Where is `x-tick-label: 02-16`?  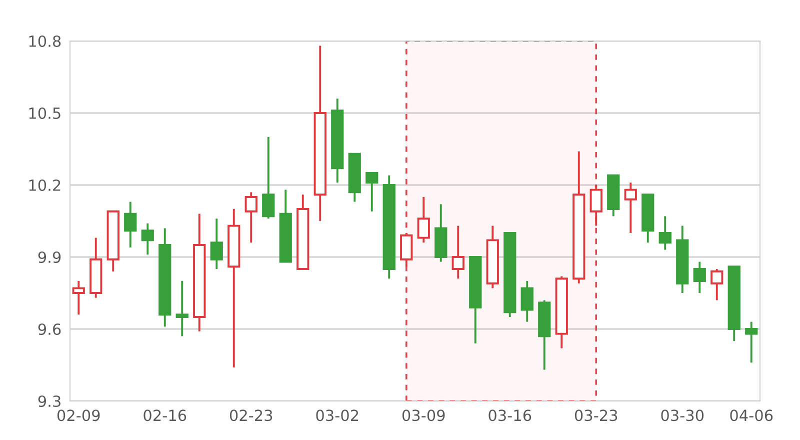 x-tick-label: 02-16 is located at coordinates (165, 416).